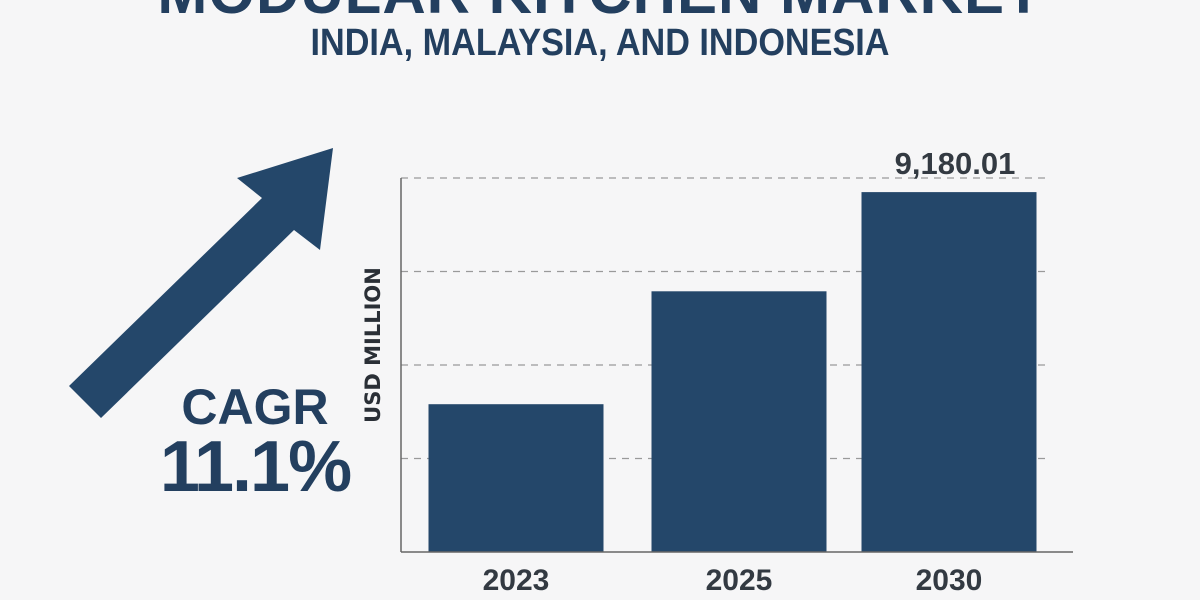 The height and width of the screenshot is (600, 1200). What do you see at coordinates (516, 478) in the screenshot?
I see `bar-2023` at bounding box center [516, 478].